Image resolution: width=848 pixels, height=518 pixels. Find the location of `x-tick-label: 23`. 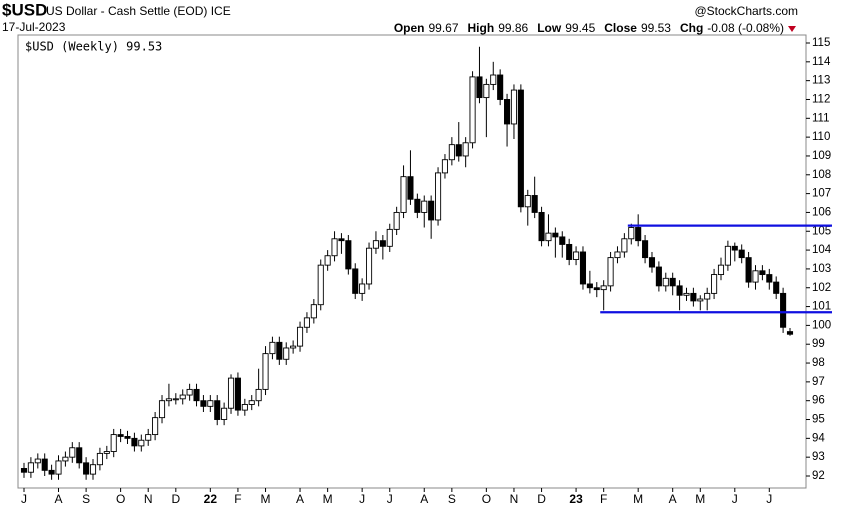

x-tick-label: 23 is located at coordinates (576, 499).